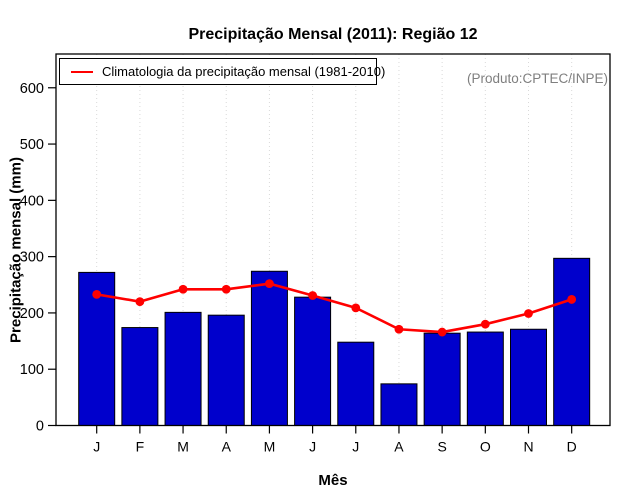 The image size is (640, 500). What do you see at coordinates (528, 377) in the screenshot?
I see `bar-N11` at bounding box center [528, 377].